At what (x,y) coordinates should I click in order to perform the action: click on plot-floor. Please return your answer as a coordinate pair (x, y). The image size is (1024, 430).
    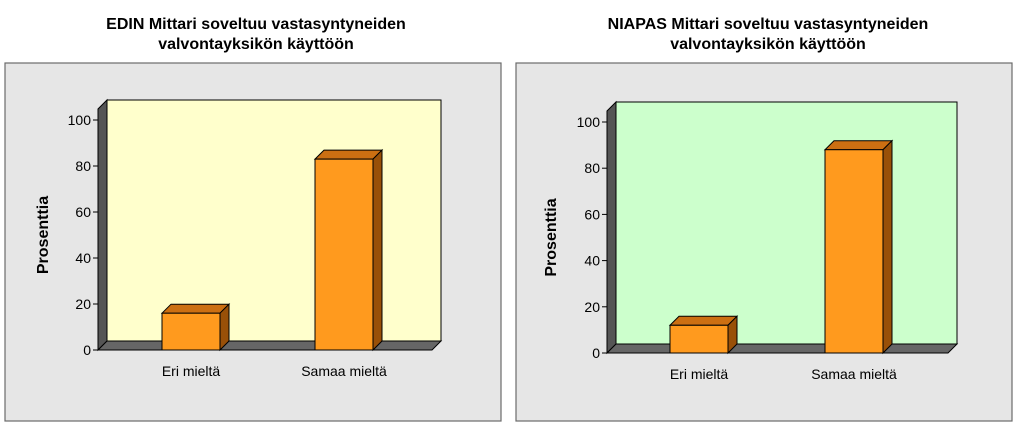
    Looking at the image, I should click on (782, 348).